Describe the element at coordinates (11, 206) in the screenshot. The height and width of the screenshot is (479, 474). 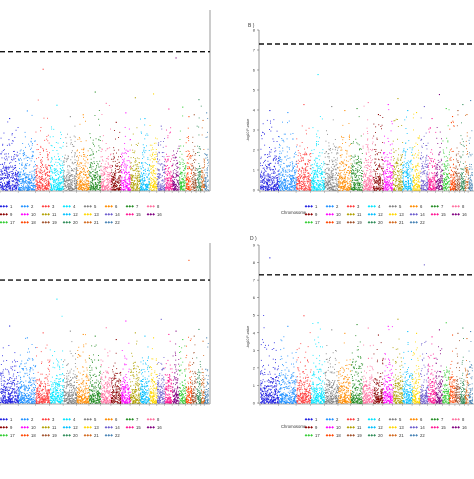
I see `legend-label: 1` at that location.